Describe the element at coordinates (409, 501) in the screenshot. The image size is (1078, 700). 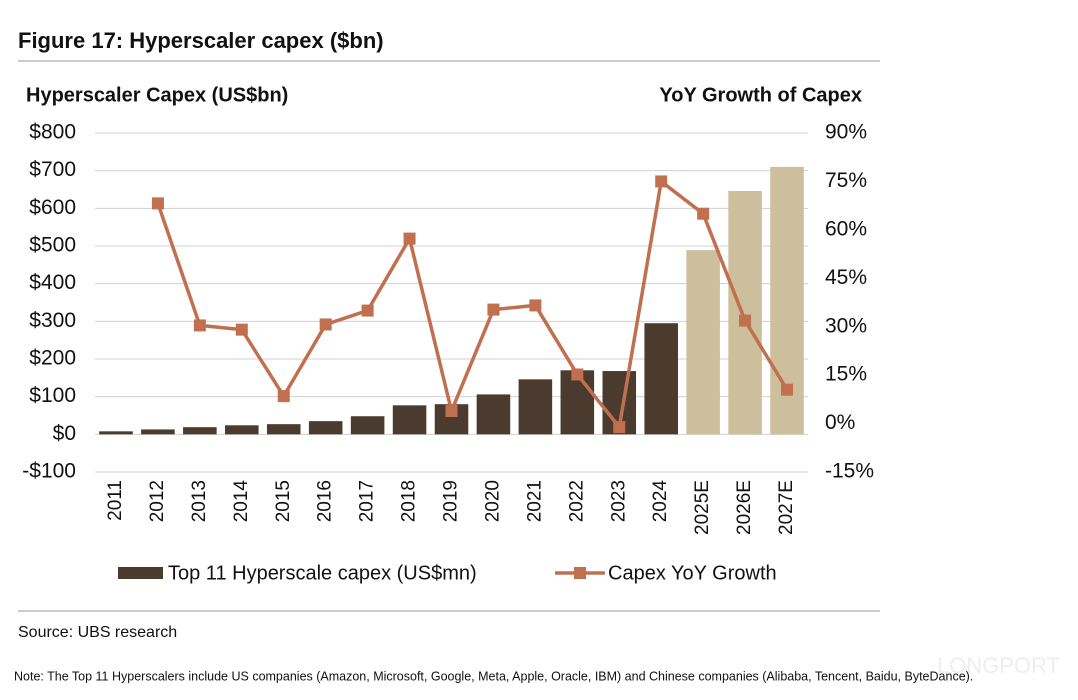
I see `x-tick-label: 2018` at that location.